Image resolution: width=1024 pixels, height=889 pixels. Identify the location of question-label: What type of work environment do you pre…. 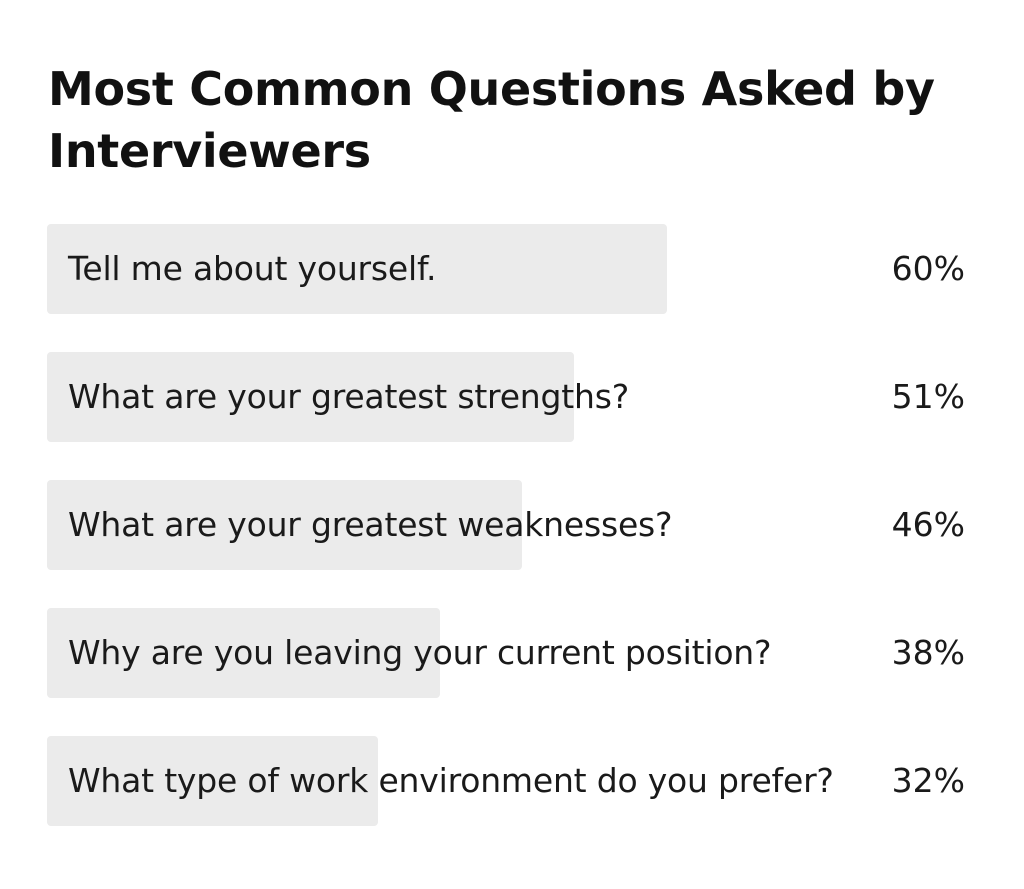
(451, 780).